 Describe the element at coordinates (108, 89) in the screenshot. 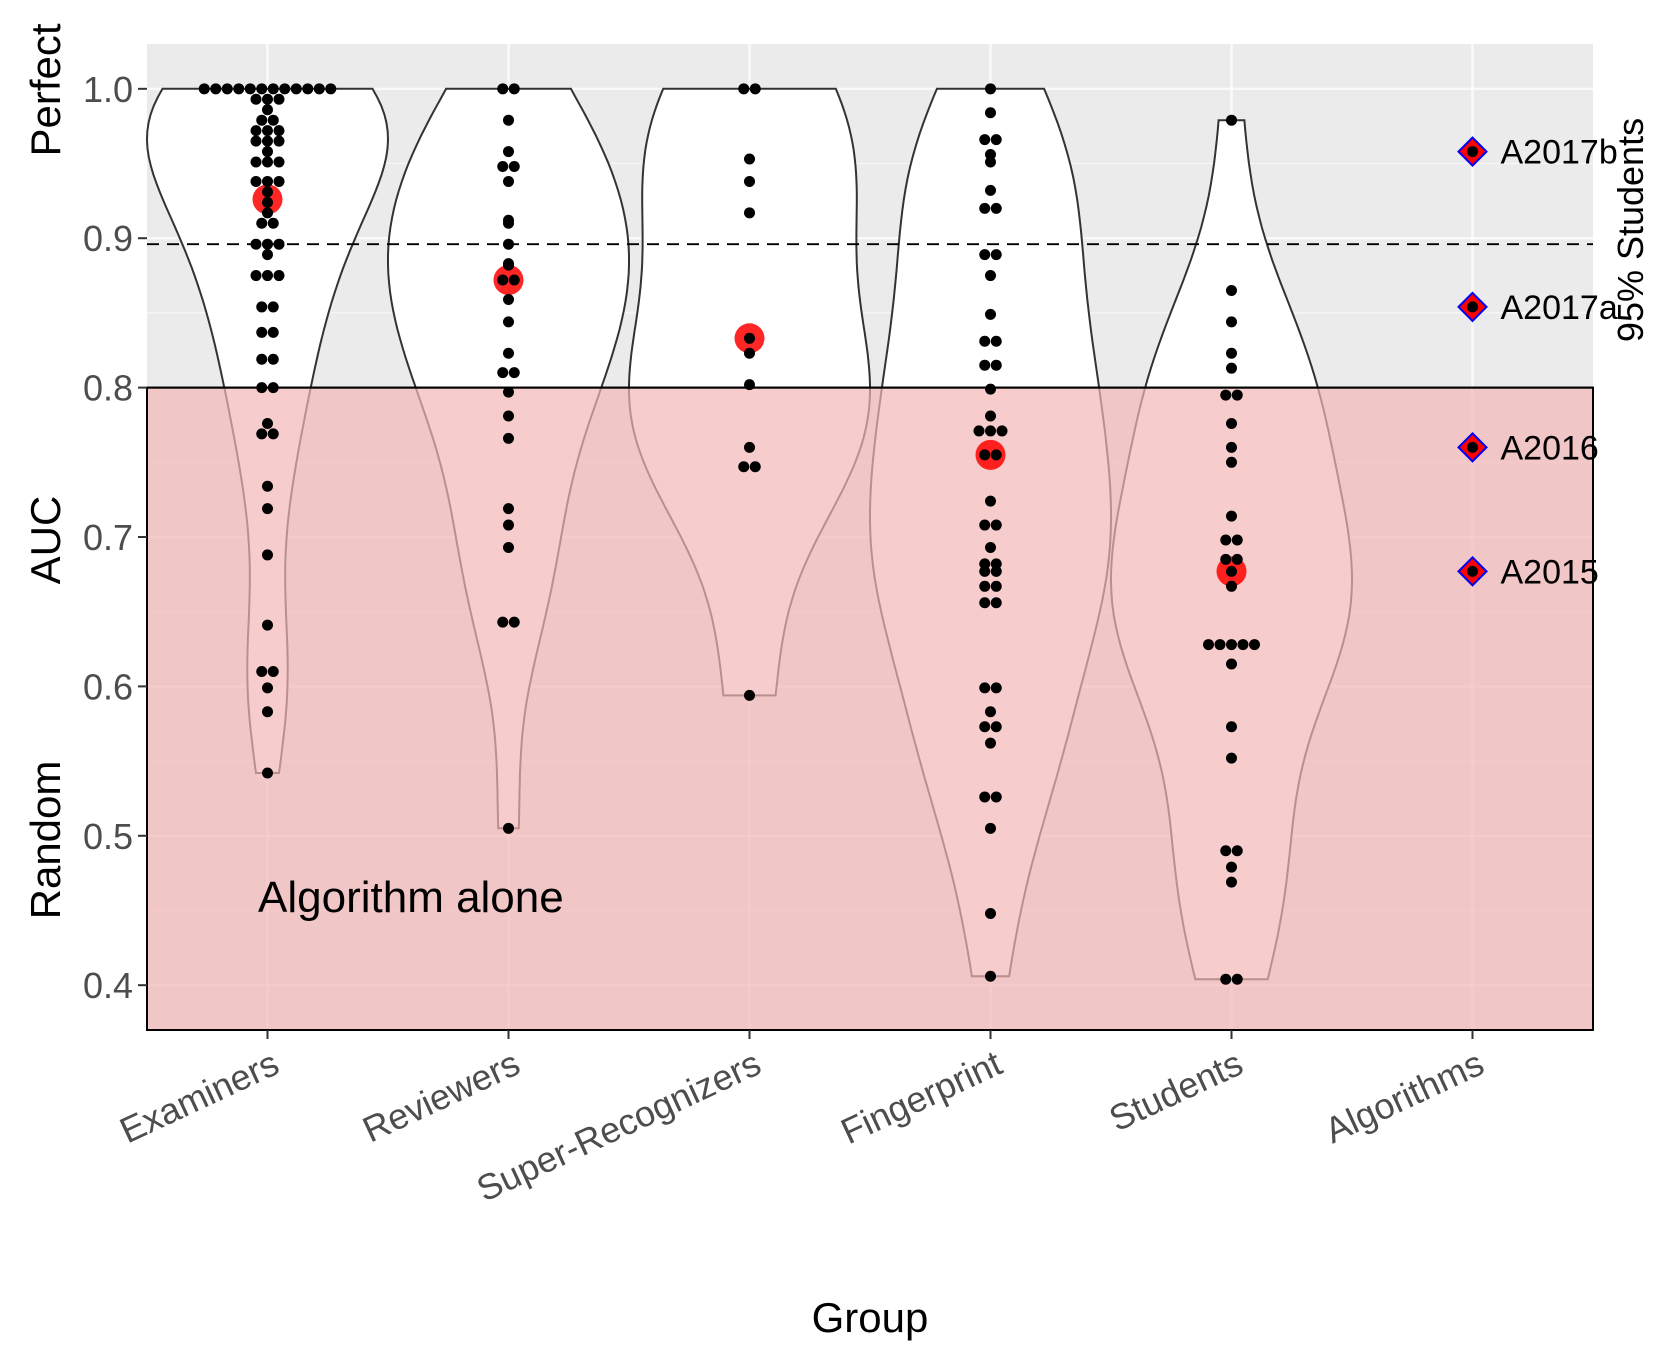

I see `y-tick-label: 1.0` at that location.